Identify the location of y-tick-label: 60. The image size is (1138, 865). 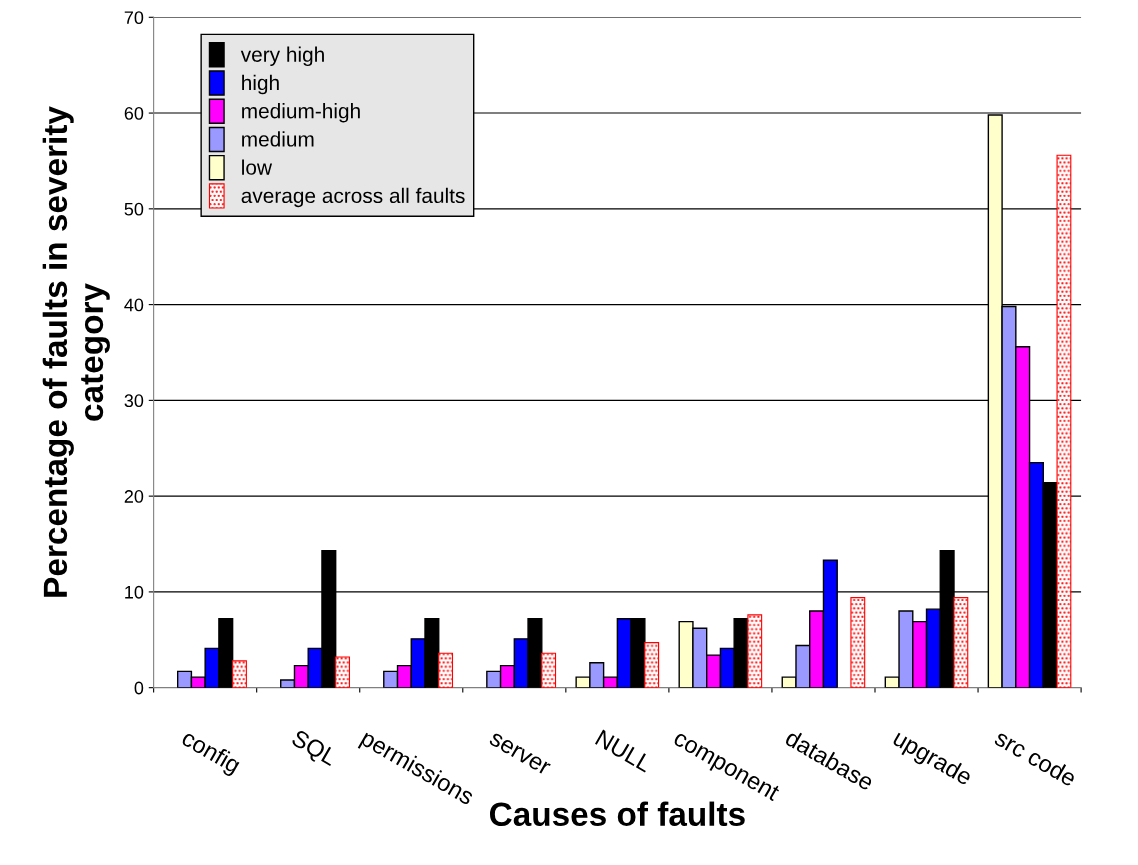
(134, 113).